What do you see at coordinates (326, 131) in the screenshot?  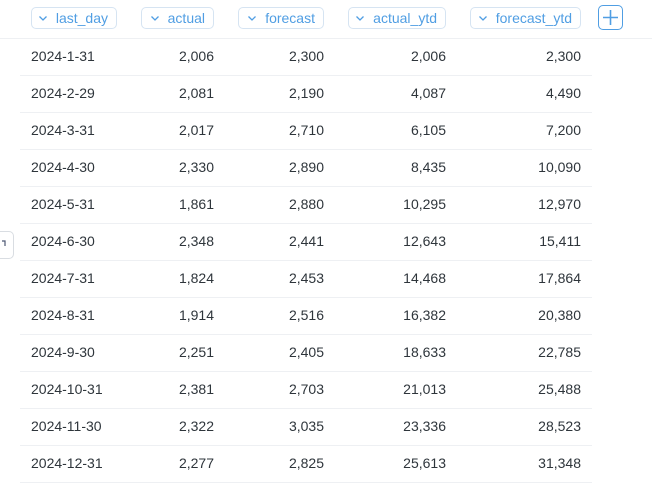 I see `table-row: 2024-3-31 2,017 2,710 6,105 7,200` at bounding box center [326, 131].